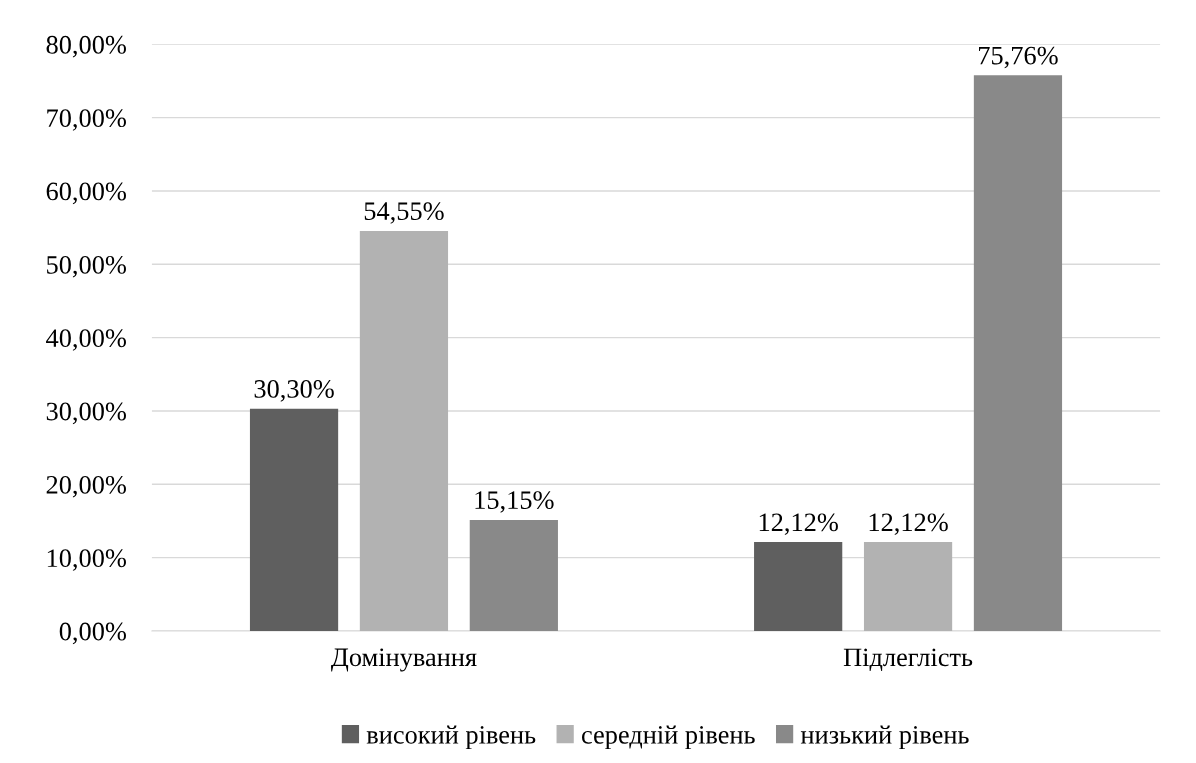 This screenshot has width=1196, height=763. Describe the element at coordinates (1018, 57) in the screenshot. I see `data-label: 75,76%` at that location.